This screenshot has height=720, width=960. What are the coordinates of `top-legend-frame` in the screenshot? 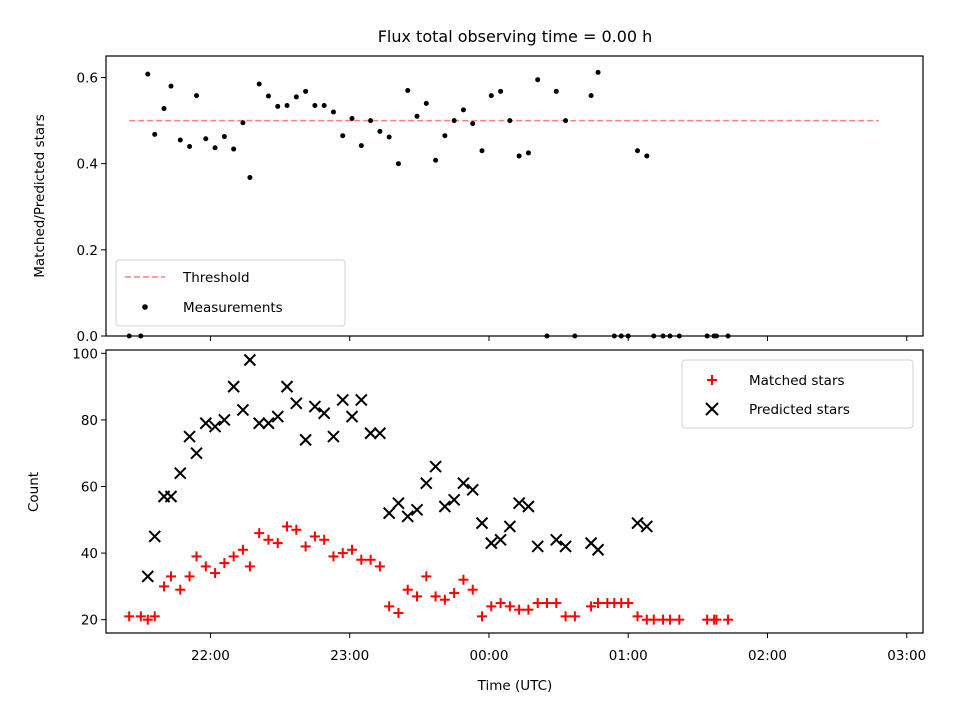 It's located at (230, 293).